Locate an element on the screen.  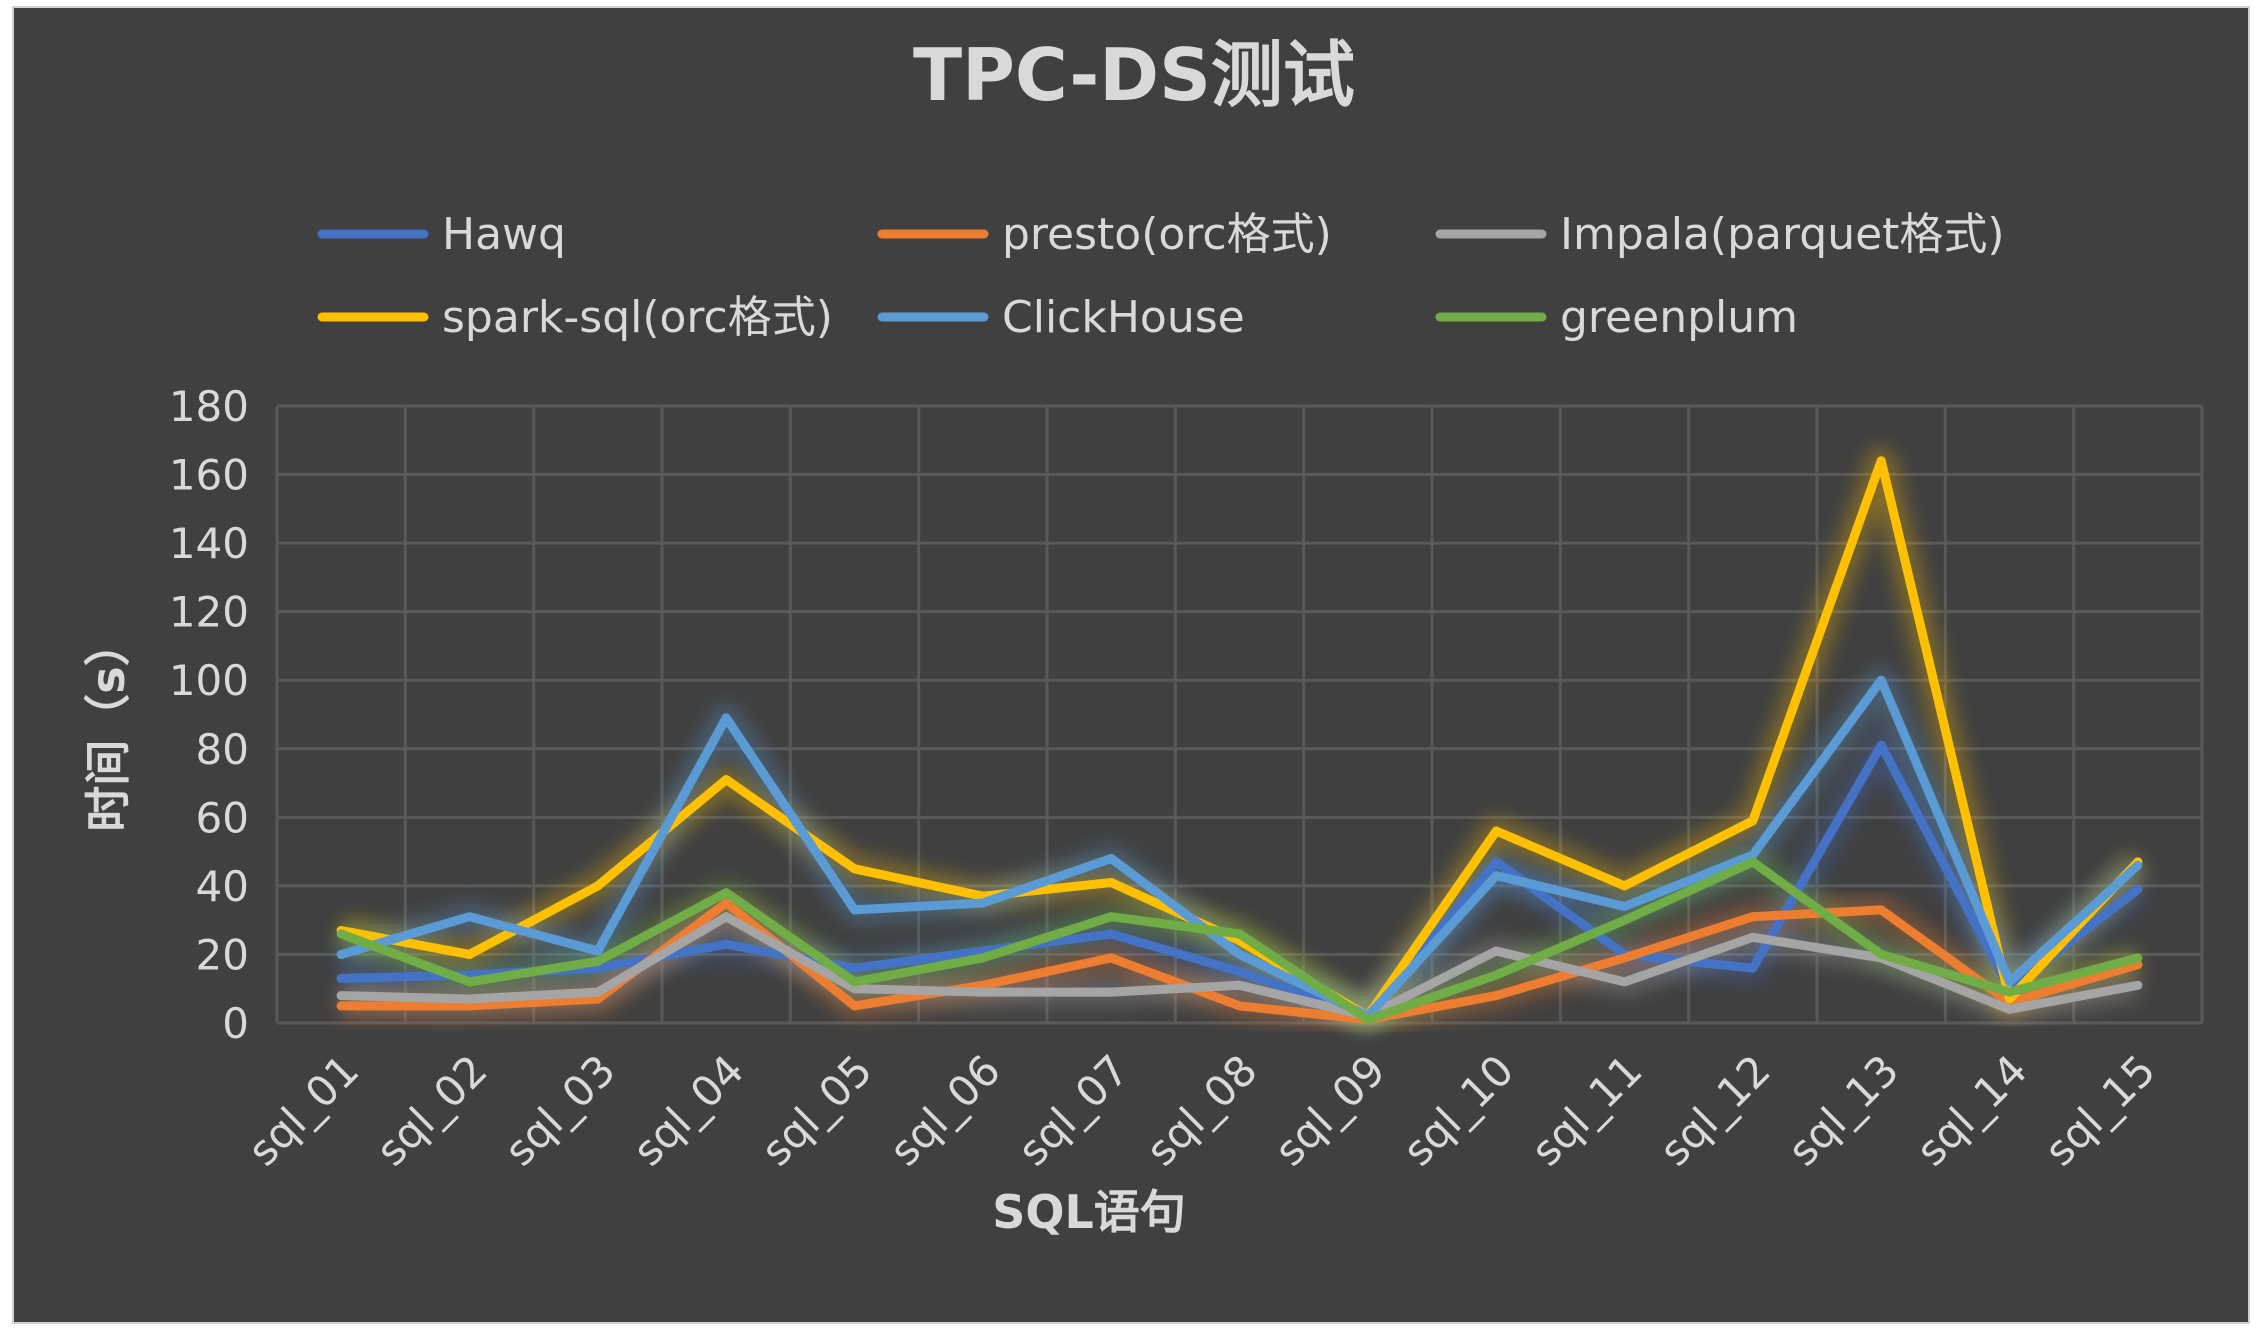
legend-label: Impala(parquet格式) is located at coordinates (1782, 234).